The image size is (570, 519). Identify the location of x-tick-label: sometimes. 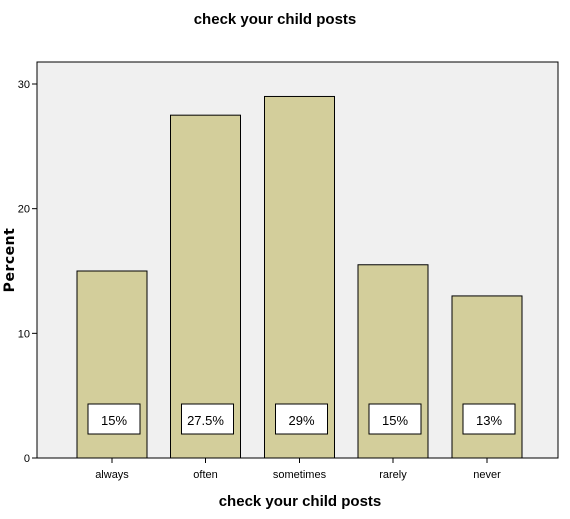
(300, 475).